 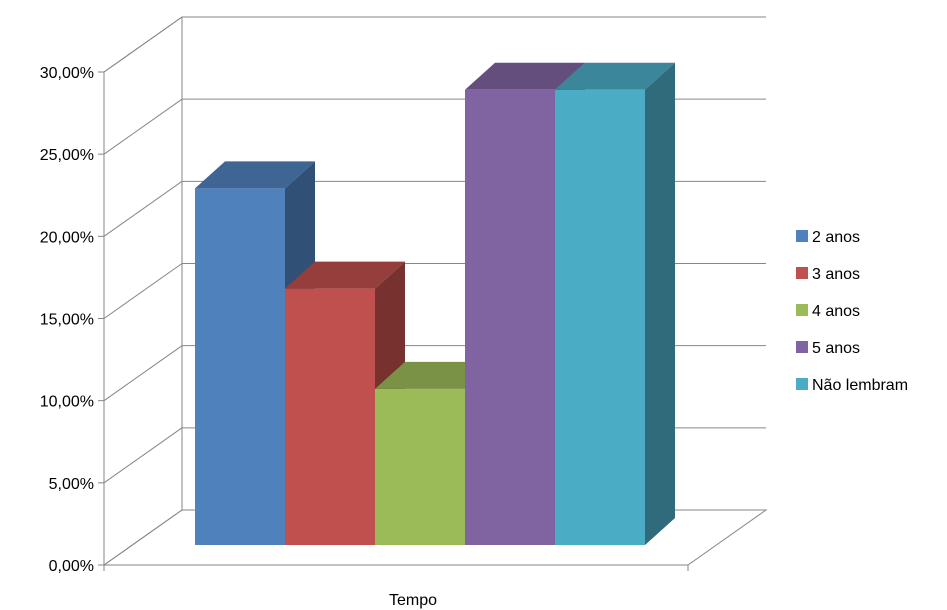 I want to click on legend-label: 3 anos, so click(x=836, y=274).